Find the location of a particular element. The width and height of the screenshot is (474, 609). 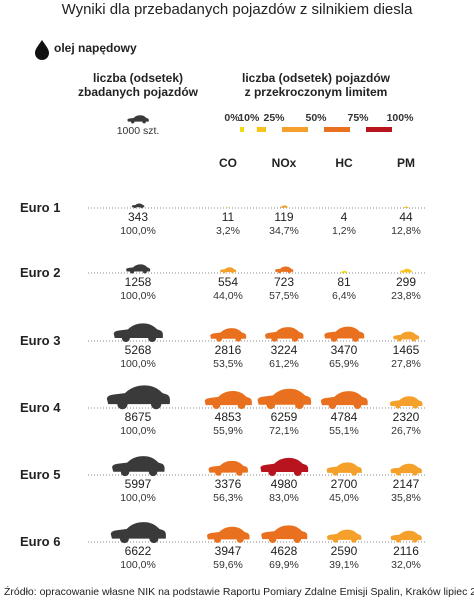

limit-share: 39,1% is located at coordinates (344, 565).